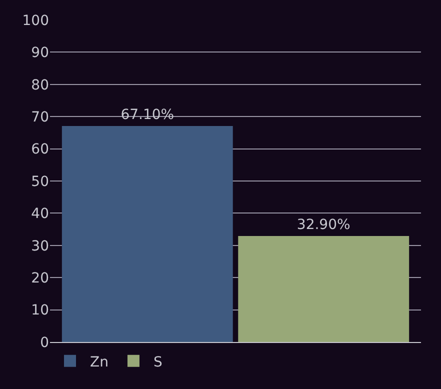 The height and width of the screenshot is (389, 441). What do you see at coordinates (40, 118) in the screenshot?
I see `y-tick-label: 70` at bounding box center [40, 118].